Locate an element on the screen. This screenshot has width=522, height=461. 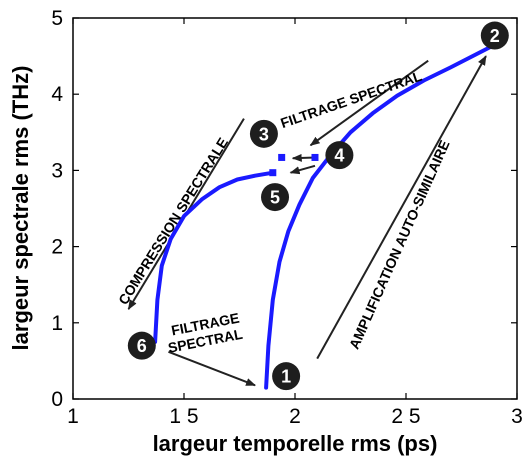
y-tick-label: 0 is located at coordinates (57, 399).